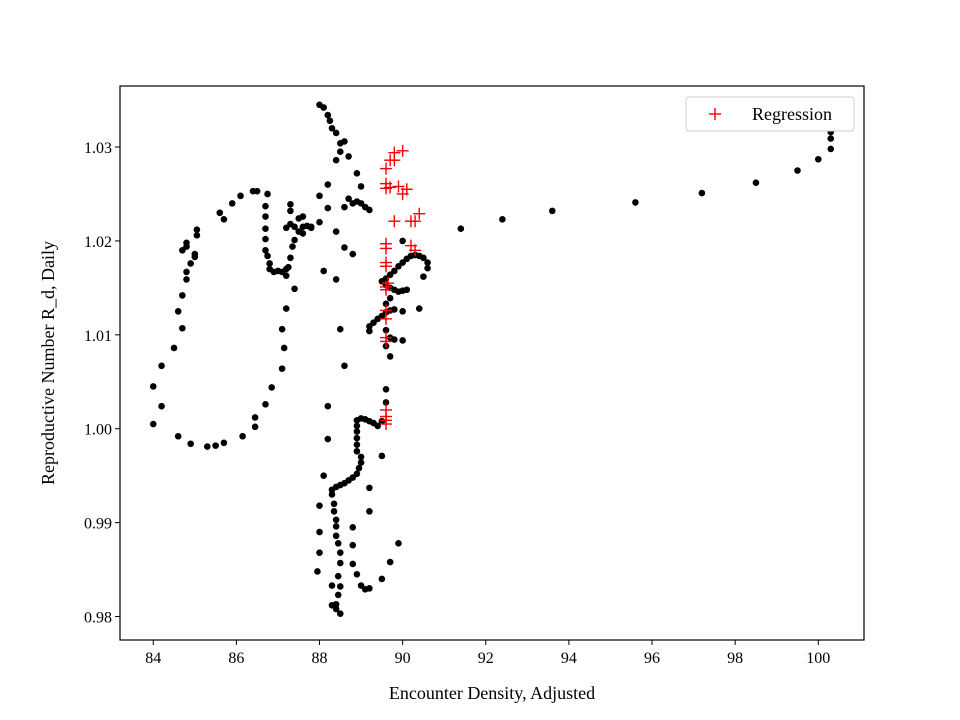 The width and height of the screenshot is (960, 720). Describe the element at coordinates (569, 658) in the screenshot. I see `x-tick-label: 94` at that location.